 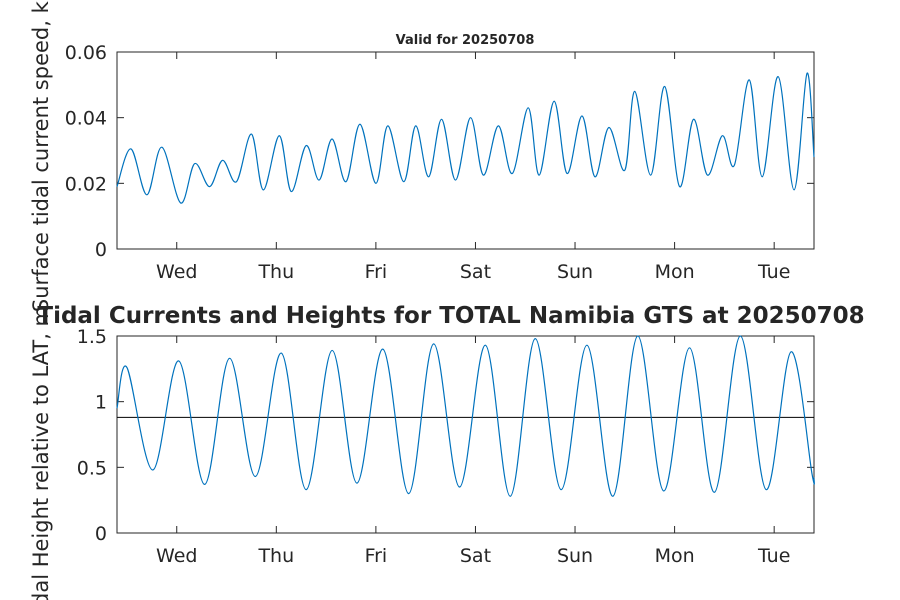 I want to click on y-tick-label: 0.04, so click(x=86, y=119).